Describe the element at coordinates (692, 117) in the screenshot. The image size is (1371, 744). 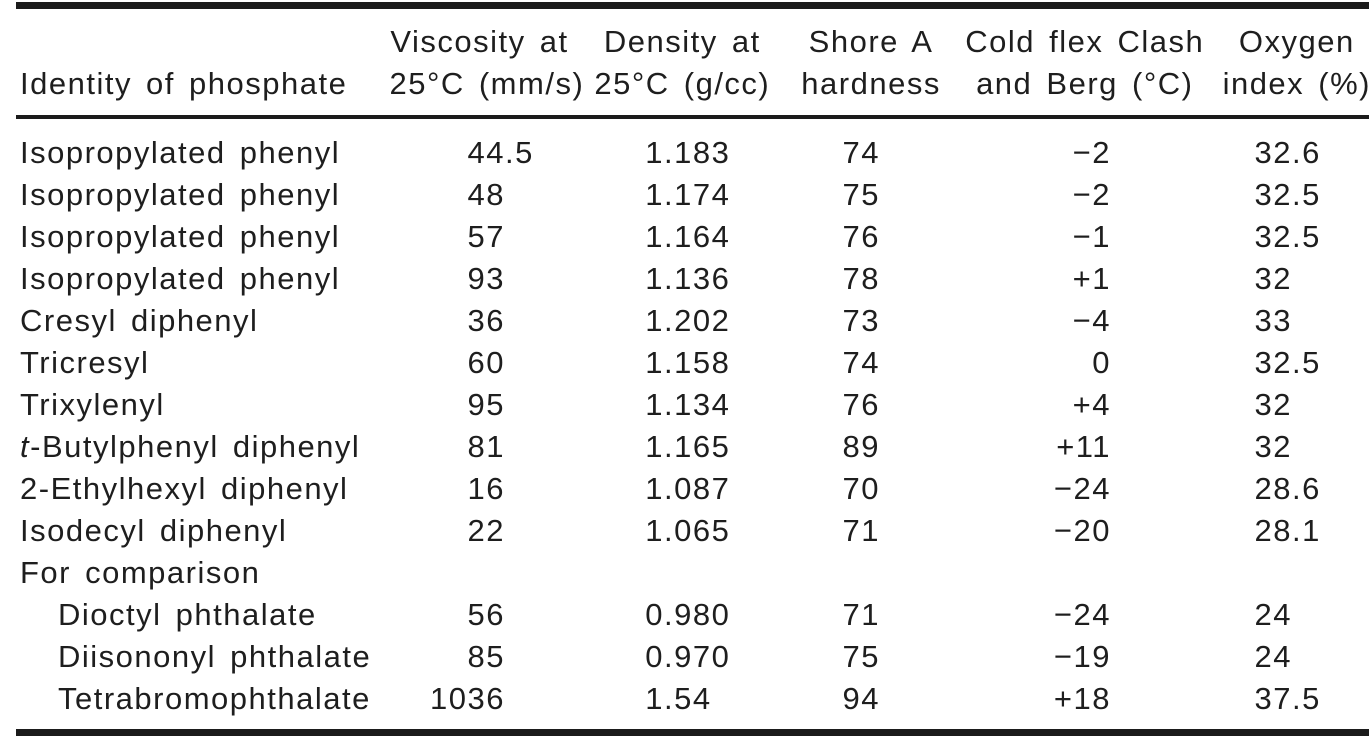
I see `table-header-rule` at that location.